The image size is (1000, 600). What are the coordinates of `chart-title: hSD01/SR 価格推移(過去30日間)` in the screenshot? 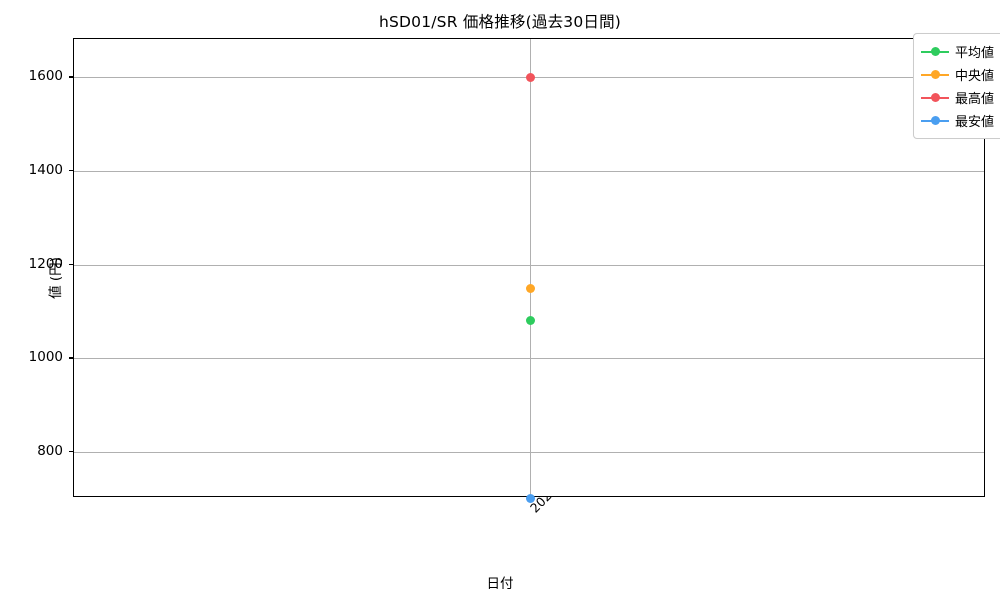 It's located at (500, 22).